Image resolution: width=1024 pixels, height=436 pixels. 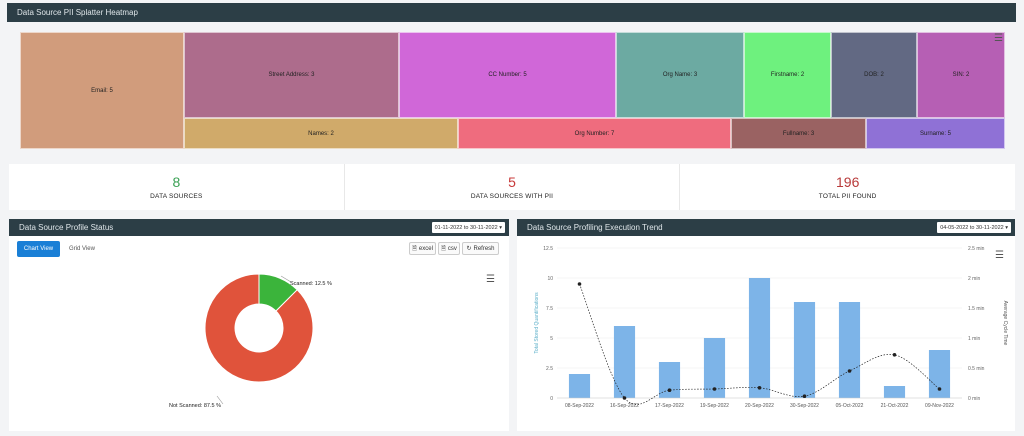 I want to click on heatmap-cell: Fullname: 3, so click(x=798, y=133).